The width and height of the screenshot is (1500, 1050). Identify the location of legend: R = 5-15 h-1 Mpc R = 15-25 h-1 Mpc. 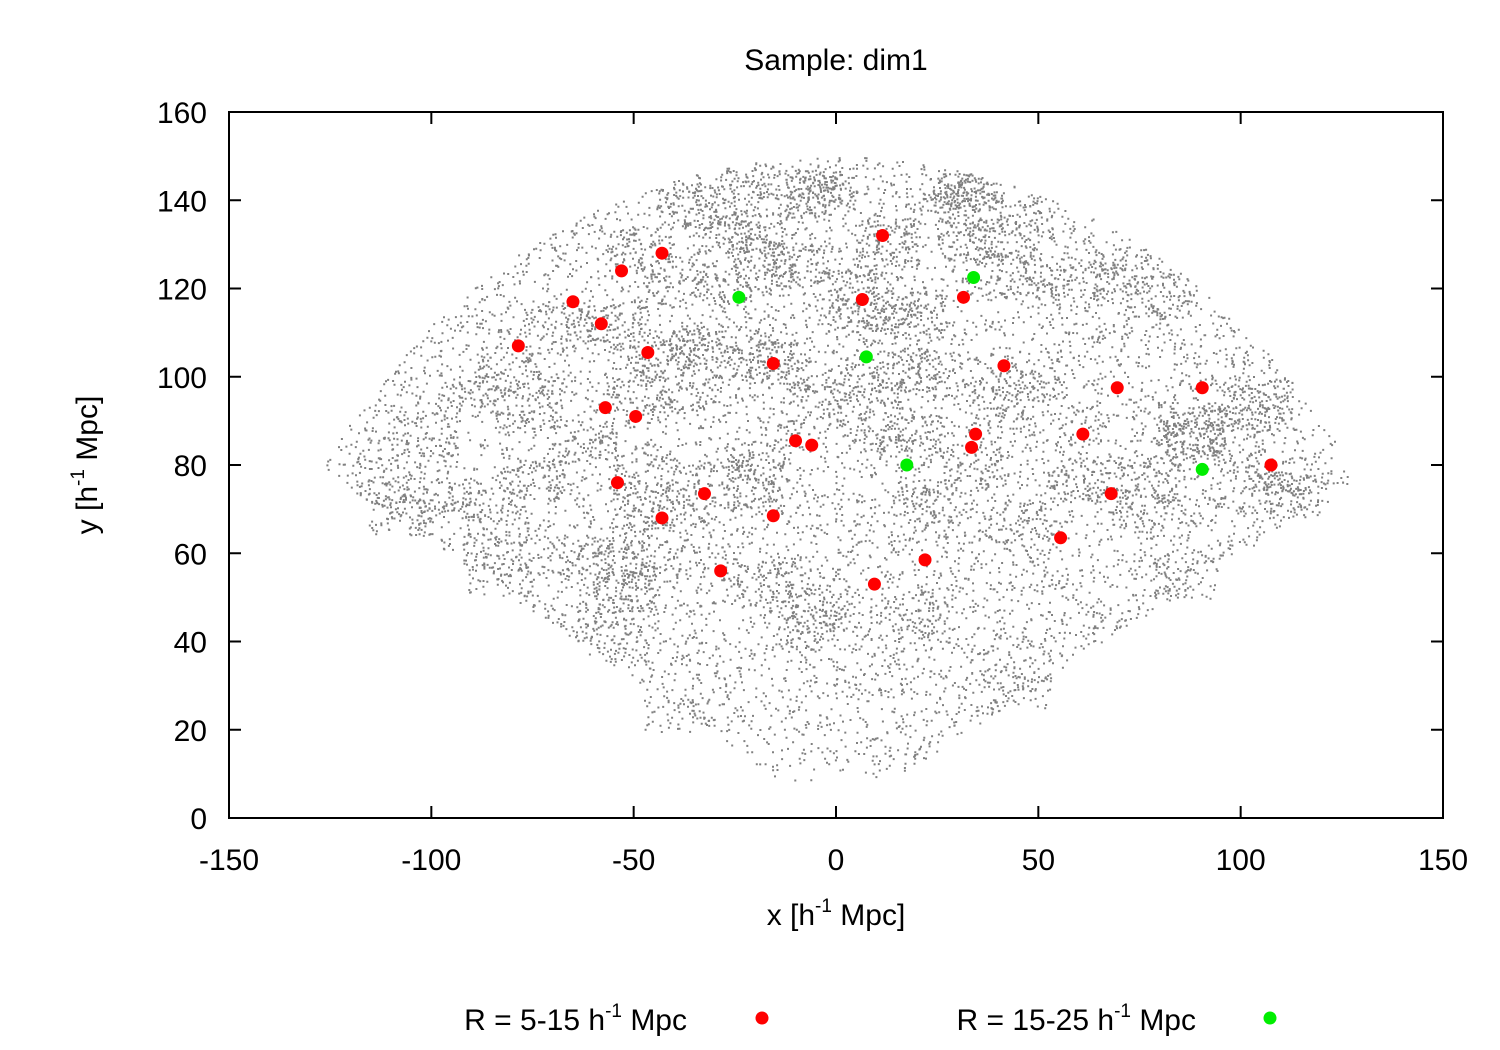
(870, 1019).